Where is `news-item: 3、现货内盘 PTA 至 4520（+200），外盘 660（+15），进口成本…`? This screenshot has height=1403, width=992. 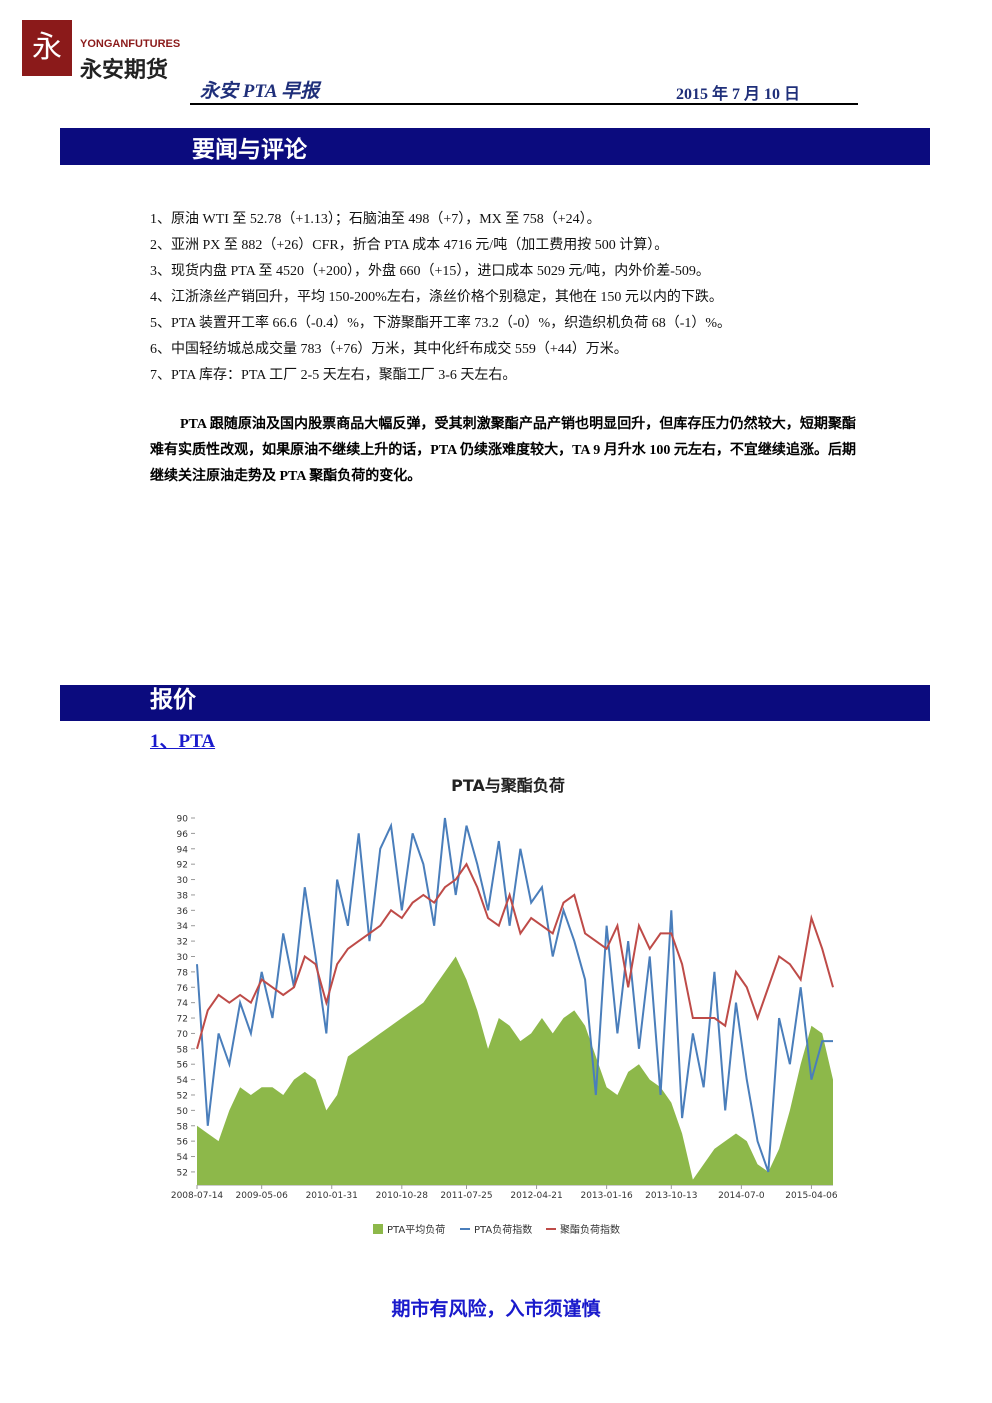
news-item: 3、现货内盘 PTA 至 4520（+200），外盘 660（+15），进口成本… is located at coordinates (430, 271).